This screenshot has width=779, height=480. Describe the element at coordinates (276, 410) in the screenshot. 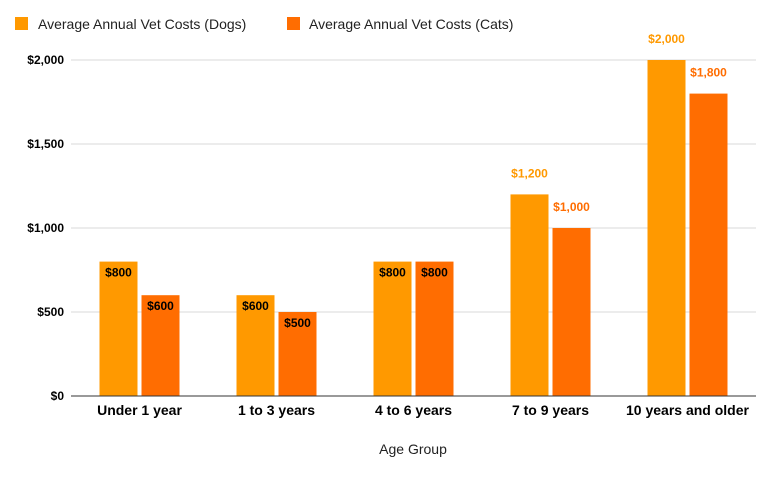

I see `x-tick-label: 1 to 3 years` at that location.